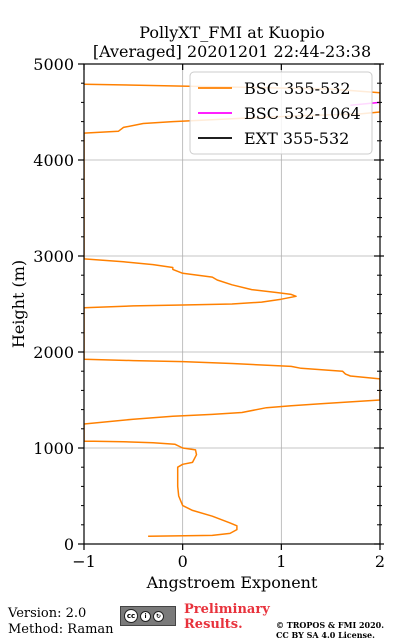 The height and width of the screenshot is (640, 400). Describe the element at coordinates (232, 32) in the screenshot. I see `chart-title-line1: PollyXT_FMI at Kuopio` at that location.